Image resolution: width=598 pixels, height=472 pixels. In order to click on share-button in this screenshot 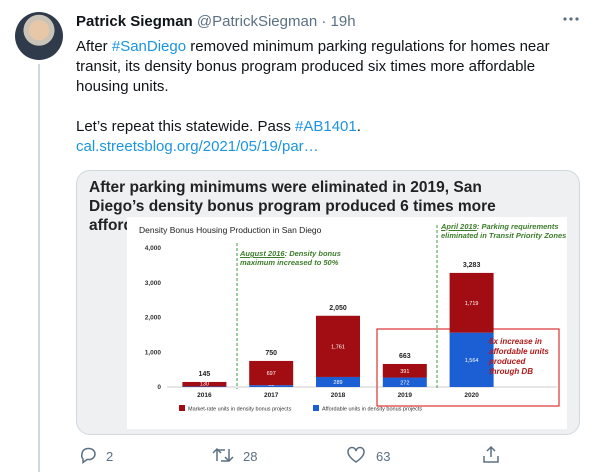, I will do `click(491, 454)`.